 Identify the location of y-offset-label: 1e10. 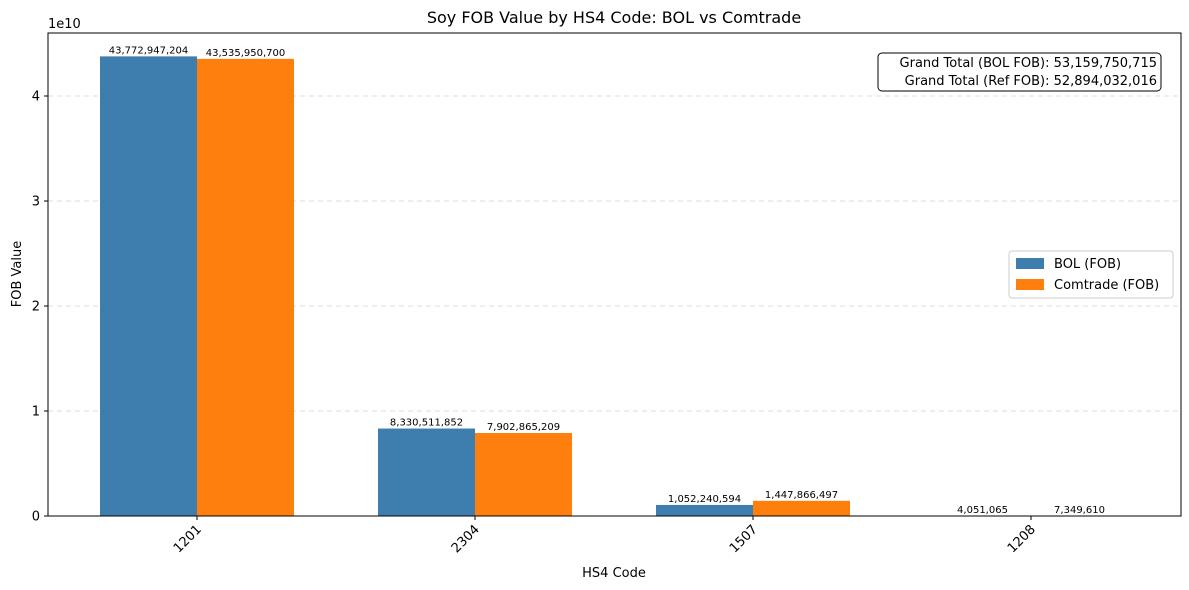
(64, 24).